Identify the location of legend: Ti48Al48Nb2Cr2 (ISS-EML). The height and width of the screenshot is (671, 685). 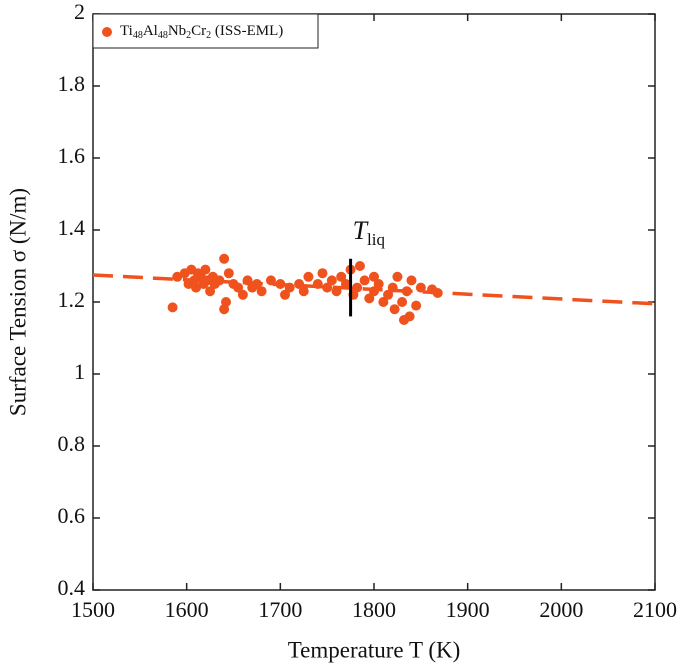
(205, 31).